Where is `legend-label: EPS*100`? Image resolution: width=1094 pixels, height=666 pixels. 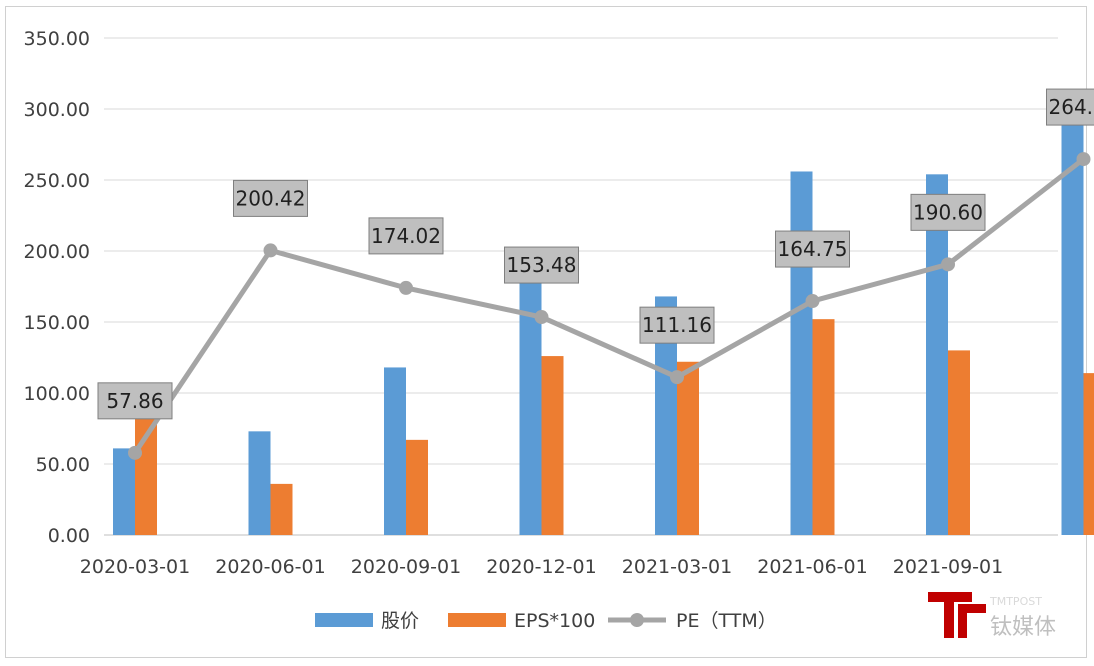
legend-label: EPS*100 is located at coordinates (554, 621).